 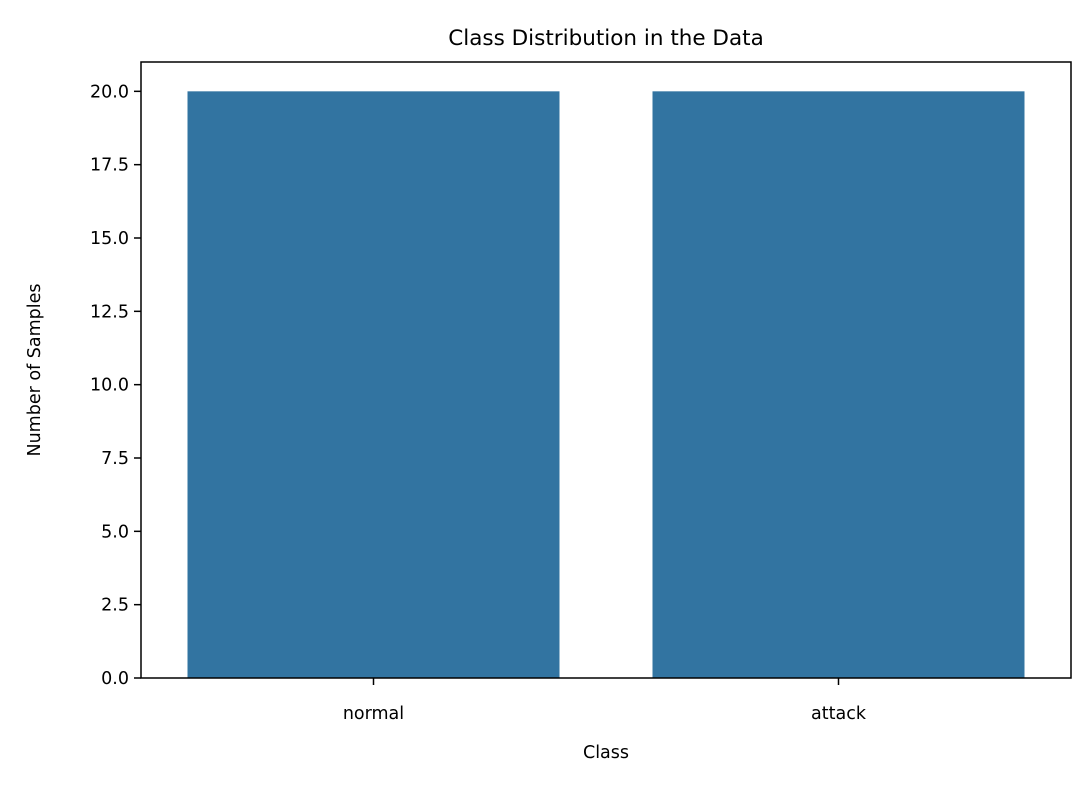 What do you see at coordinates (373, 714) in the screenshot?
I see `x-tick-label: normal` at bounding box center [373, 714].